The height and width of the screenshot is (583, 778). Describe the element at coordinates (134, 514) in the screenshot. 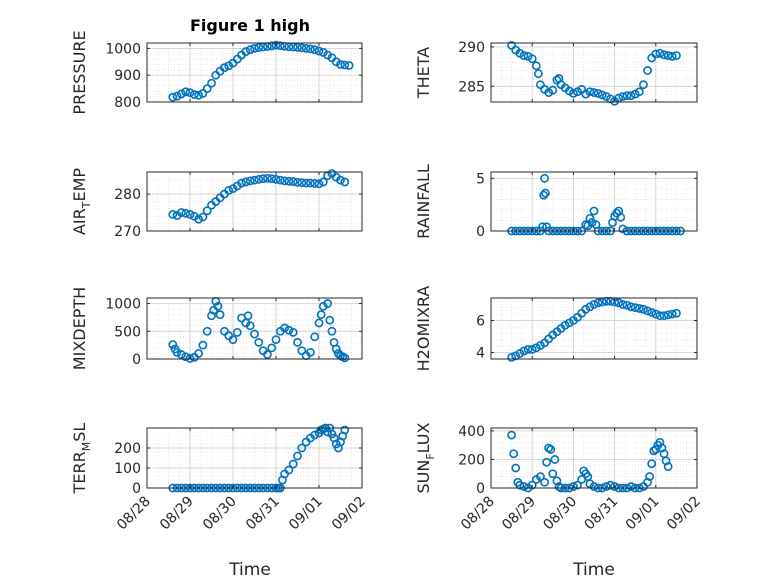

I see `x-tick-label: 08/28` at that location.